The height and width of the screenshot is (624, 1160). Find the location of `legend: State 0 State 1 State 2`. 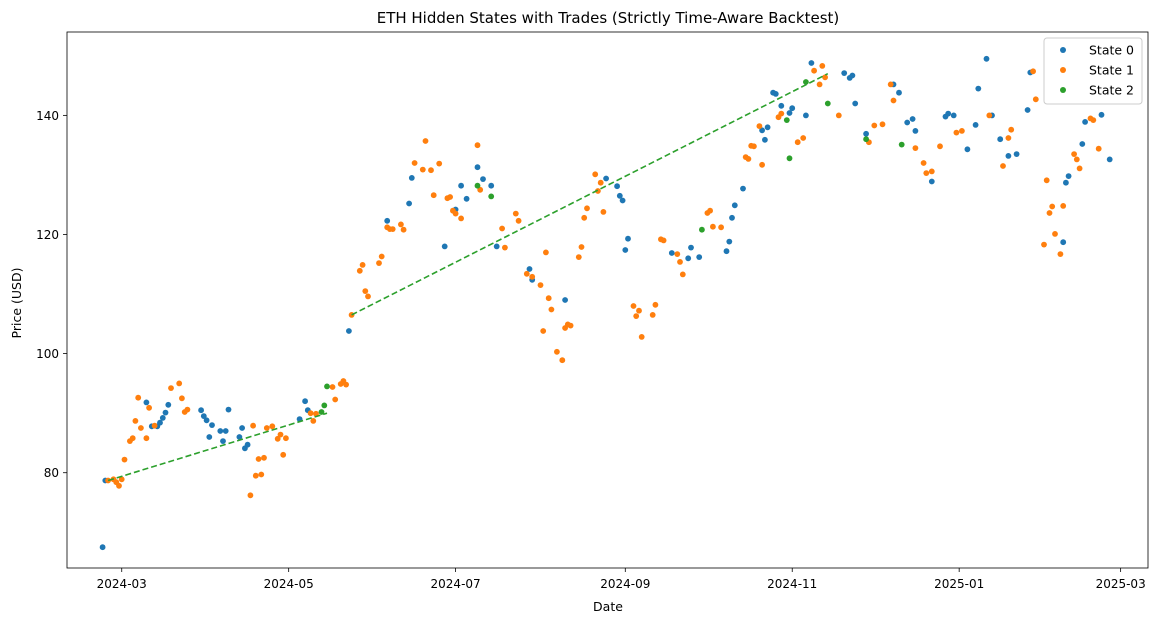

legend: State 0 State 1 State 2 is located at coordinates (1093, 71).